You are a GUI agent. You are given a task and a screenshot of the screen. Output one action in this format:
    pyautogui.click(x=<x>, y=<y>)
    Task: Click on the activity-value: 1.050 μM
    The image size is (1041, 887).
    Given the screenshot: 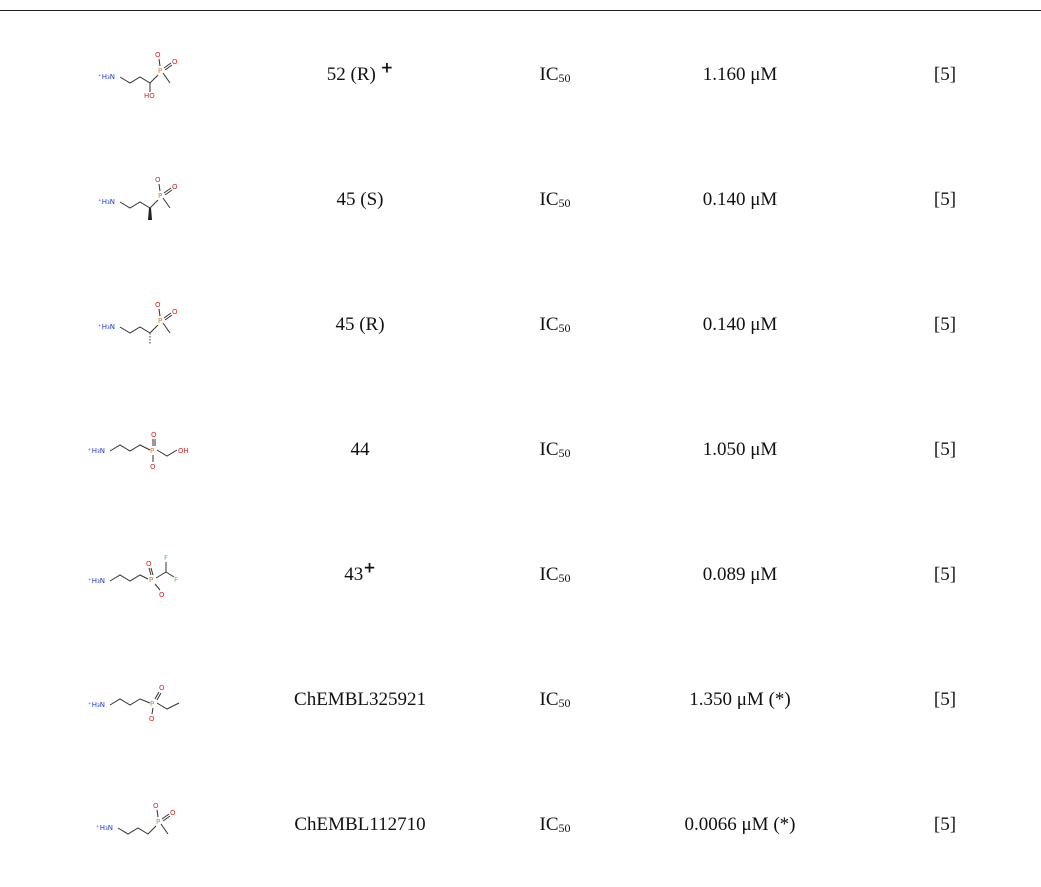 What is the action you would take?
    pyautogui.click(x=740, y=449)
    